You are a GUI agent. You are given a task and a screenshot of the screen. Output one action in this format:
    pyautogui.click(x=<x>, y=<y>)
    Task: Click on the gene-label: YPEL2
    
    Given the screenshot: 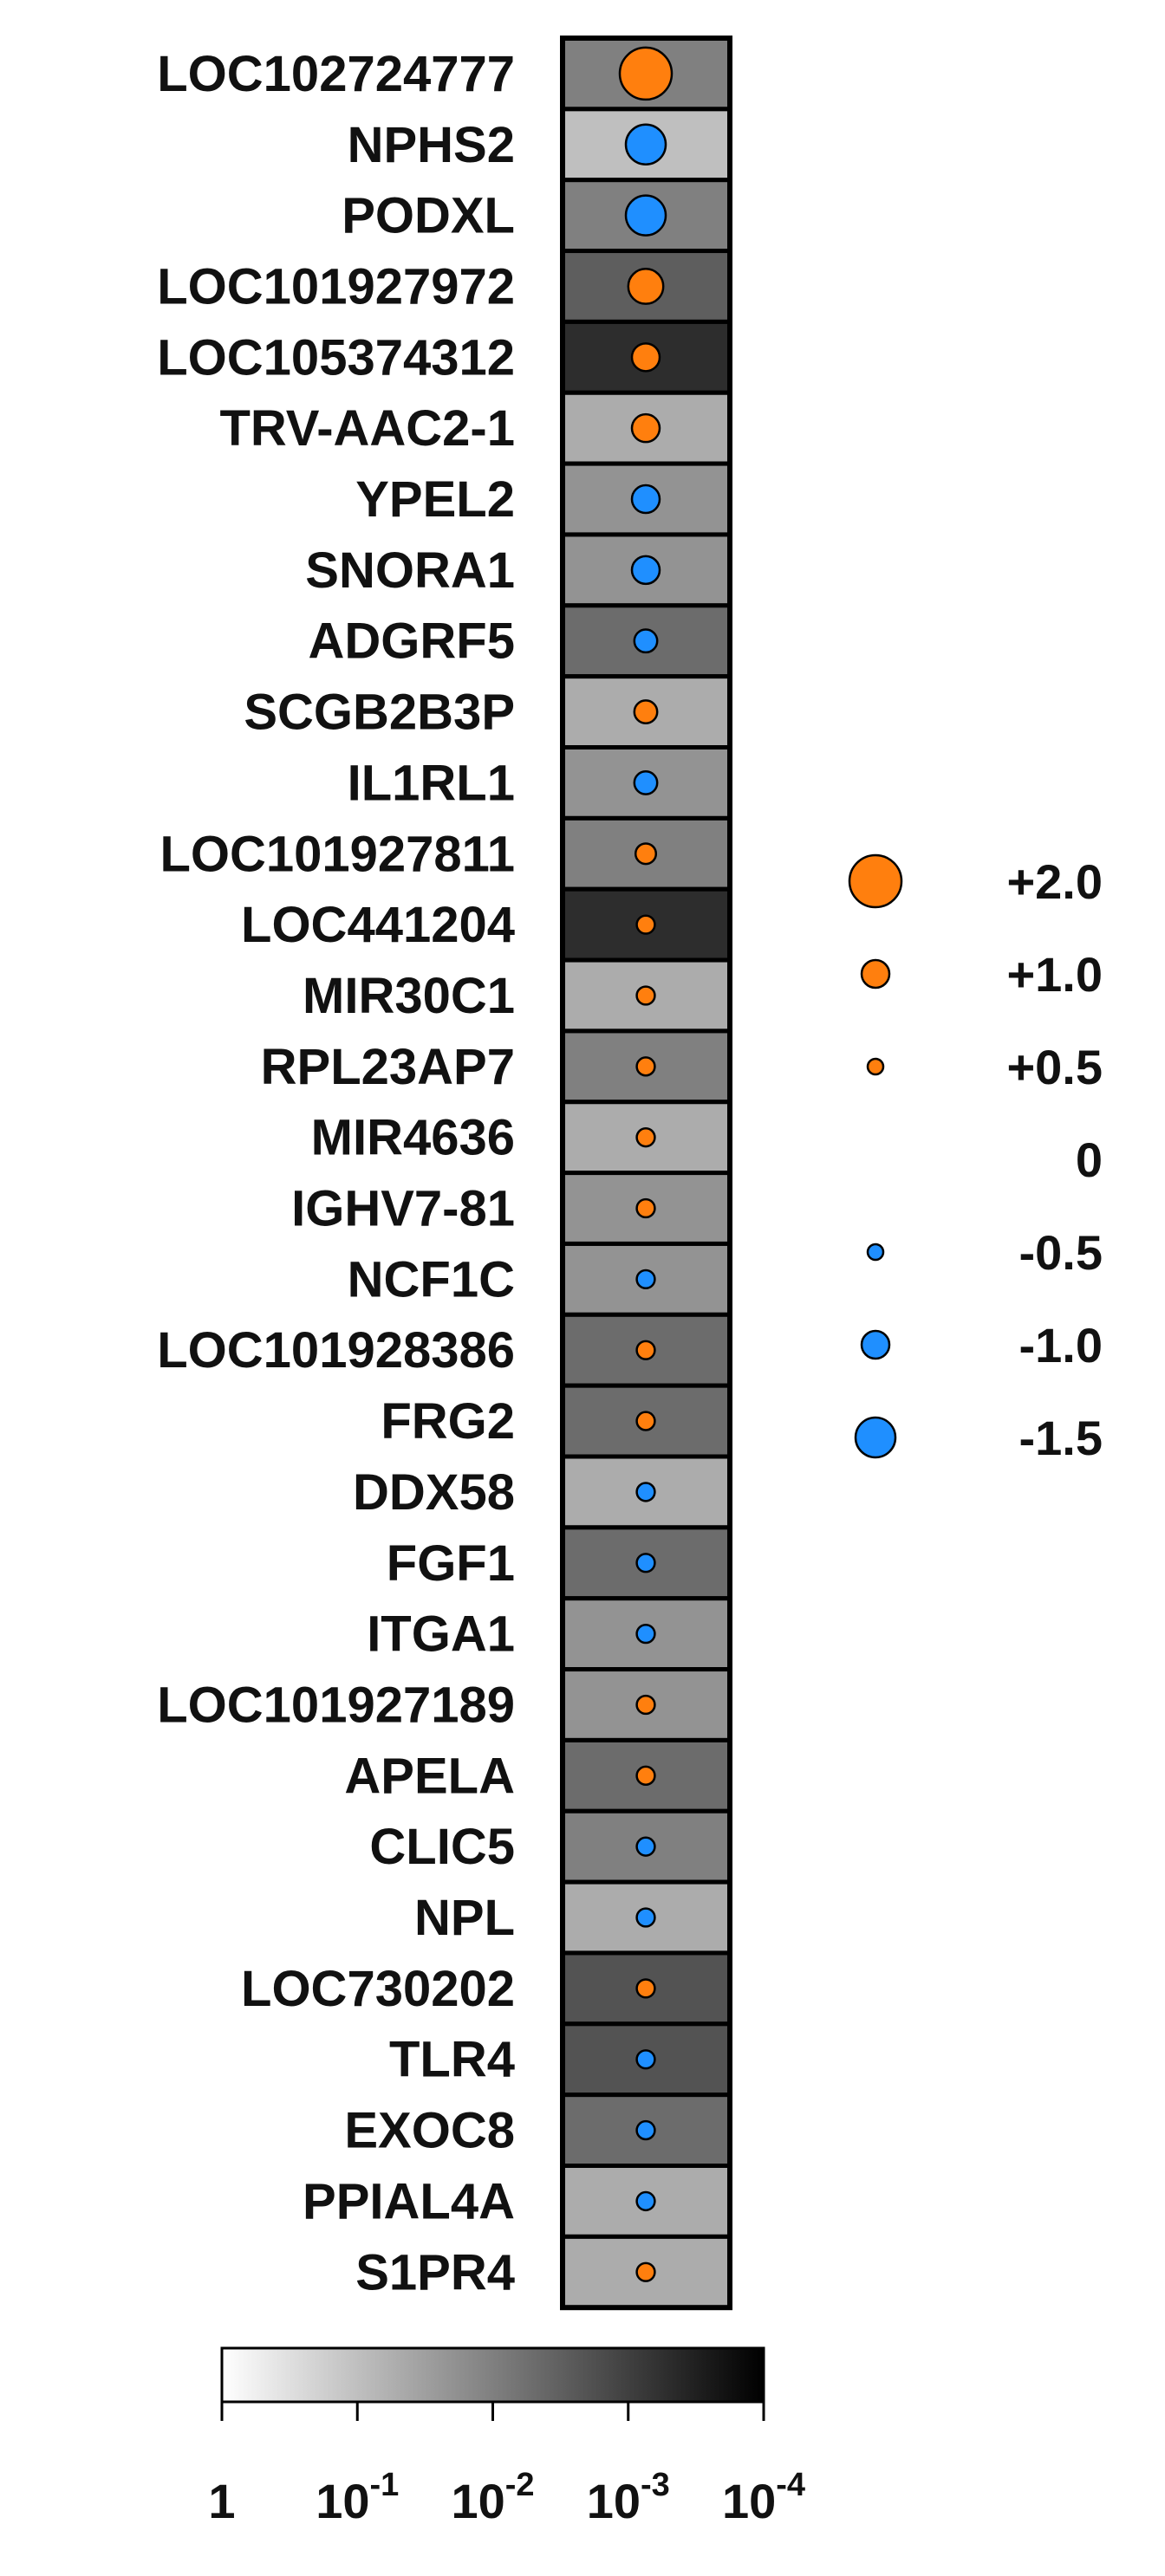 What is the action you would take?
    pyautogui.click(x=435, y=499)
    